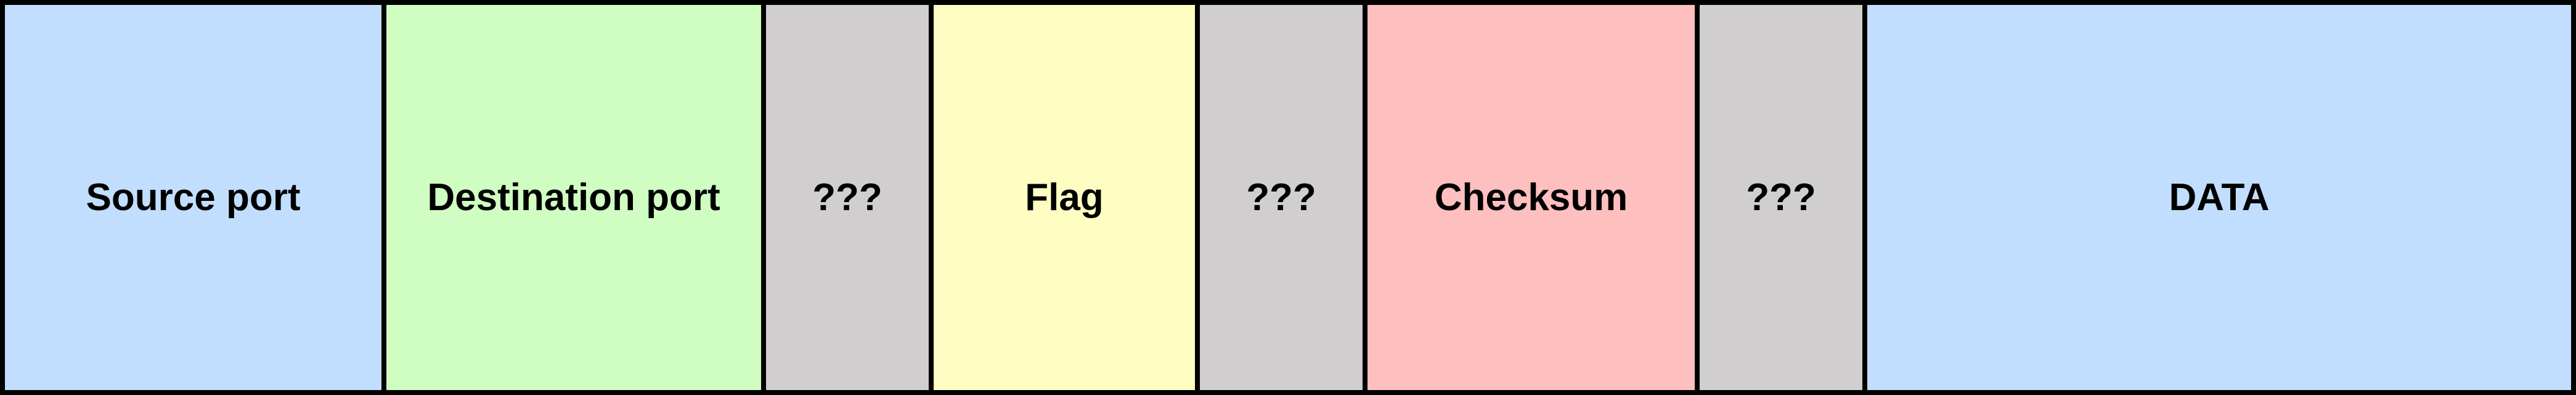 The image size is (2576, 395). Describe the element at coordinates (1531, 197) in the screenshot. I see `field-label-checksum: Checksum` at that location.